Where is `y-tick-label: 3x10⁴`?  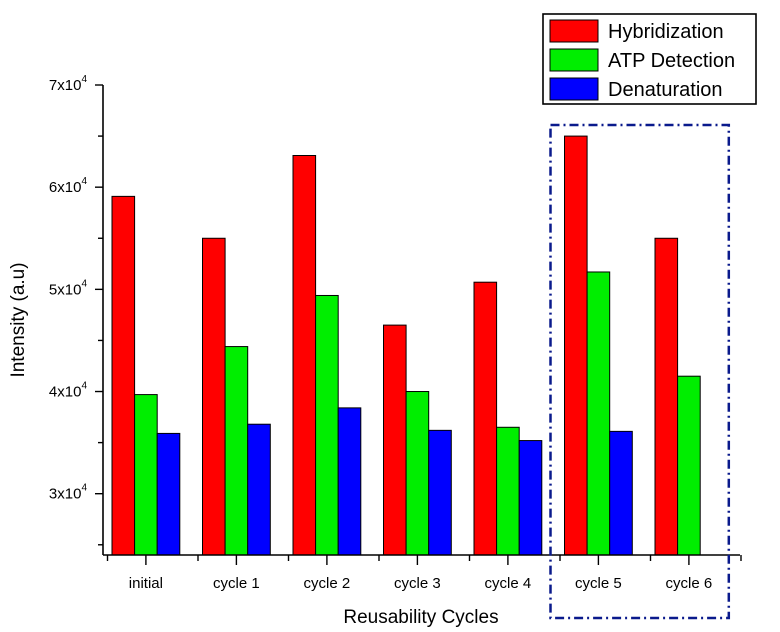
y-tick-label: 3x10⁴ is located at coordinates (68, 493).